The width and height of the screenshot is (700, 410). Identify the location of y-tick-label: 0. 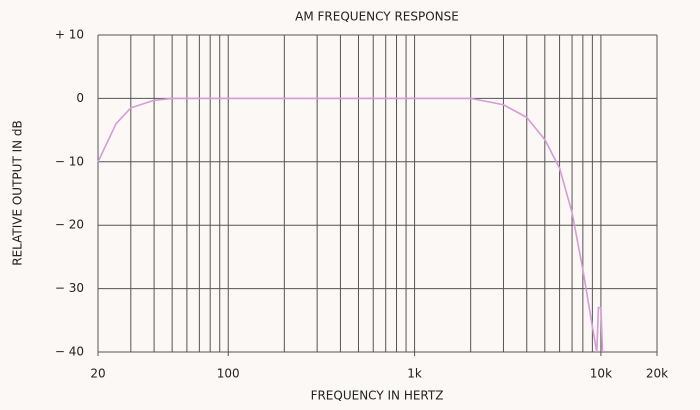
(80, 98).